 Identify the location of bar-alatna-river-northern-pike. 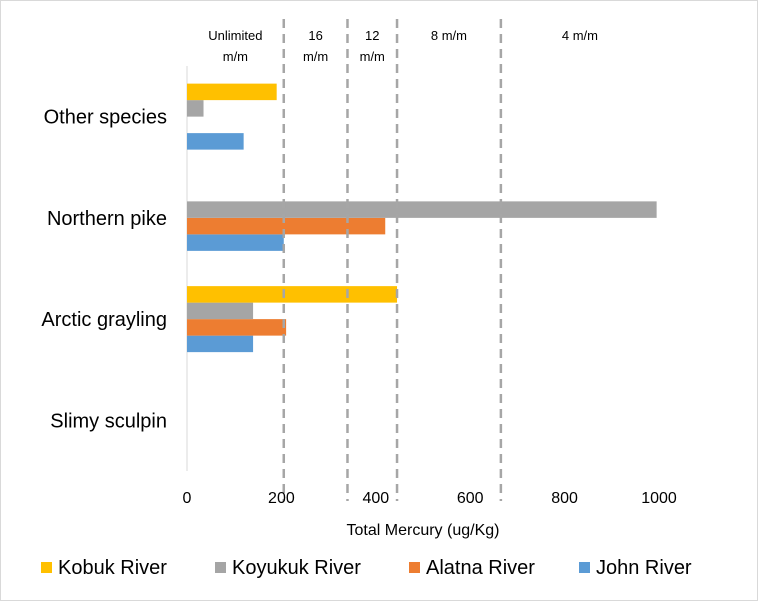
(286, 226).